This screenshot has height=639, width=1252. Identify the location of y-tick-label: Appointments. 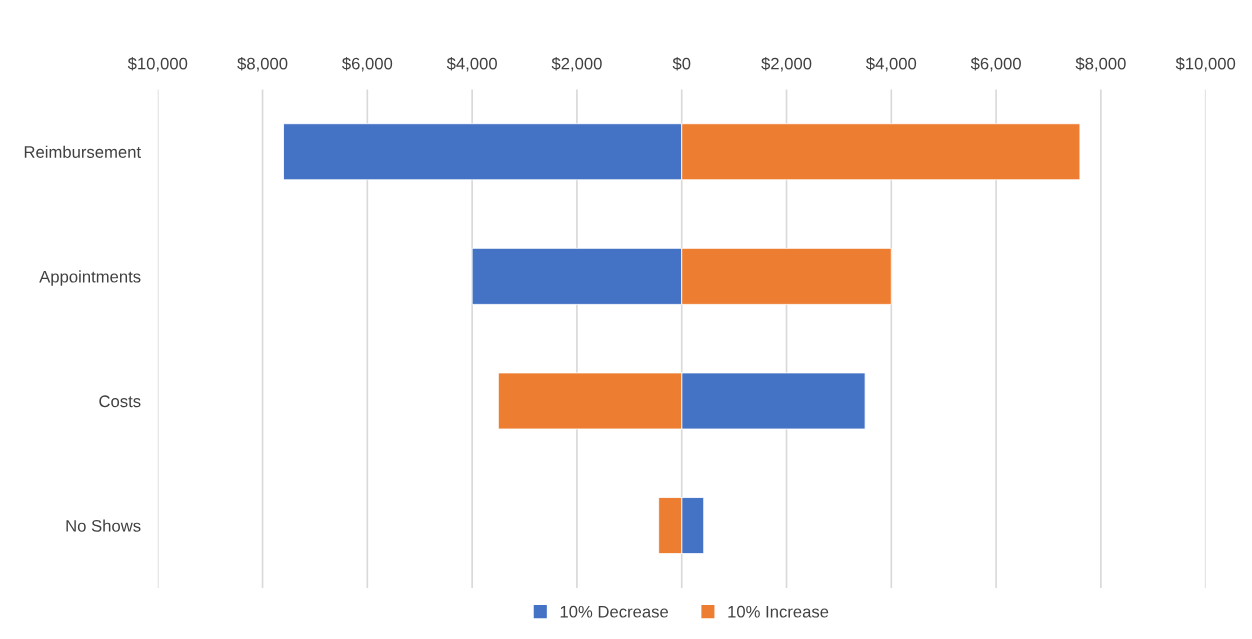
(90, 278).